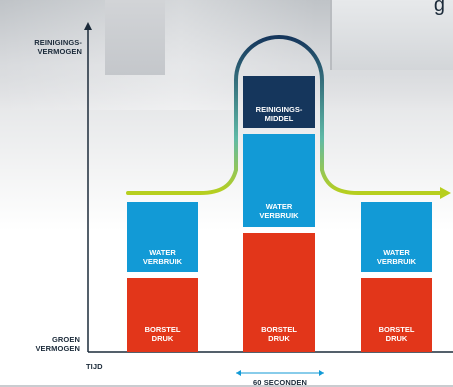  I want to click on flow-arrow-head, so click(445, 193).